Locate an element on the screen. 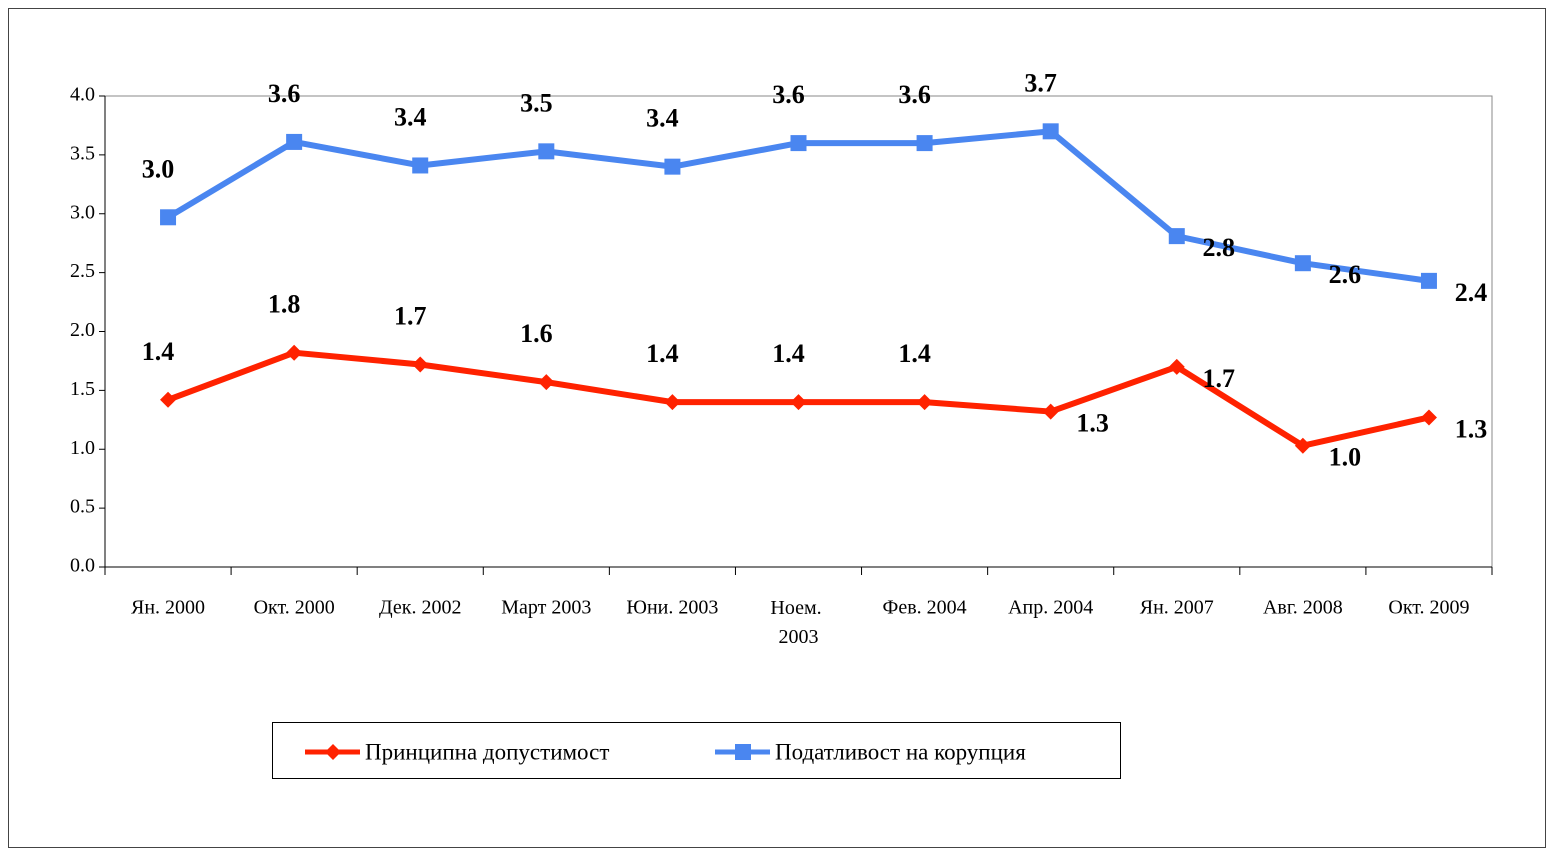  data-label: 1.8 is located at coordinates (284, 304).